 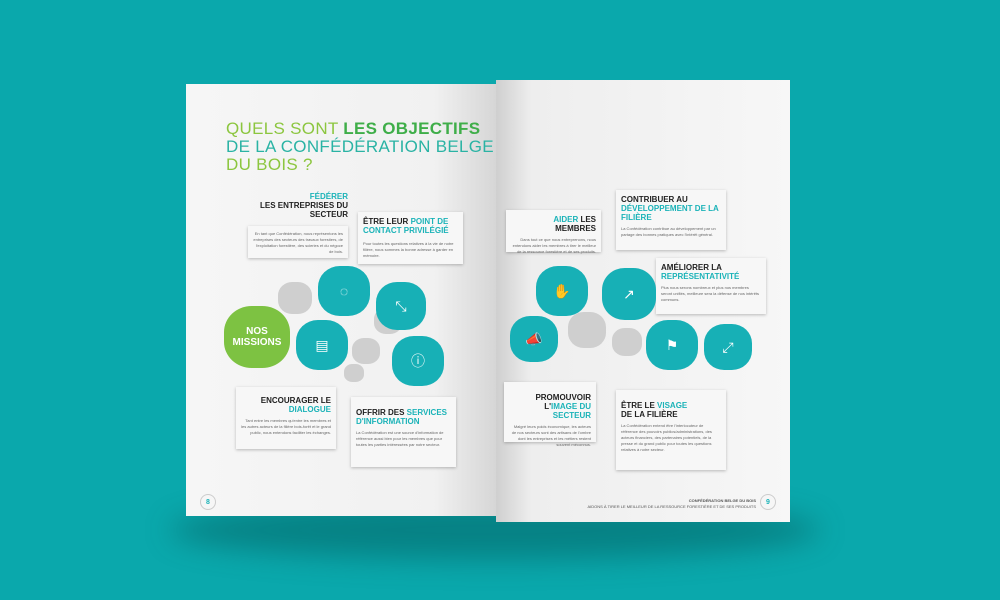 I want to click on chat-bubbles-icon: ▤, so click(x=322, y=345).